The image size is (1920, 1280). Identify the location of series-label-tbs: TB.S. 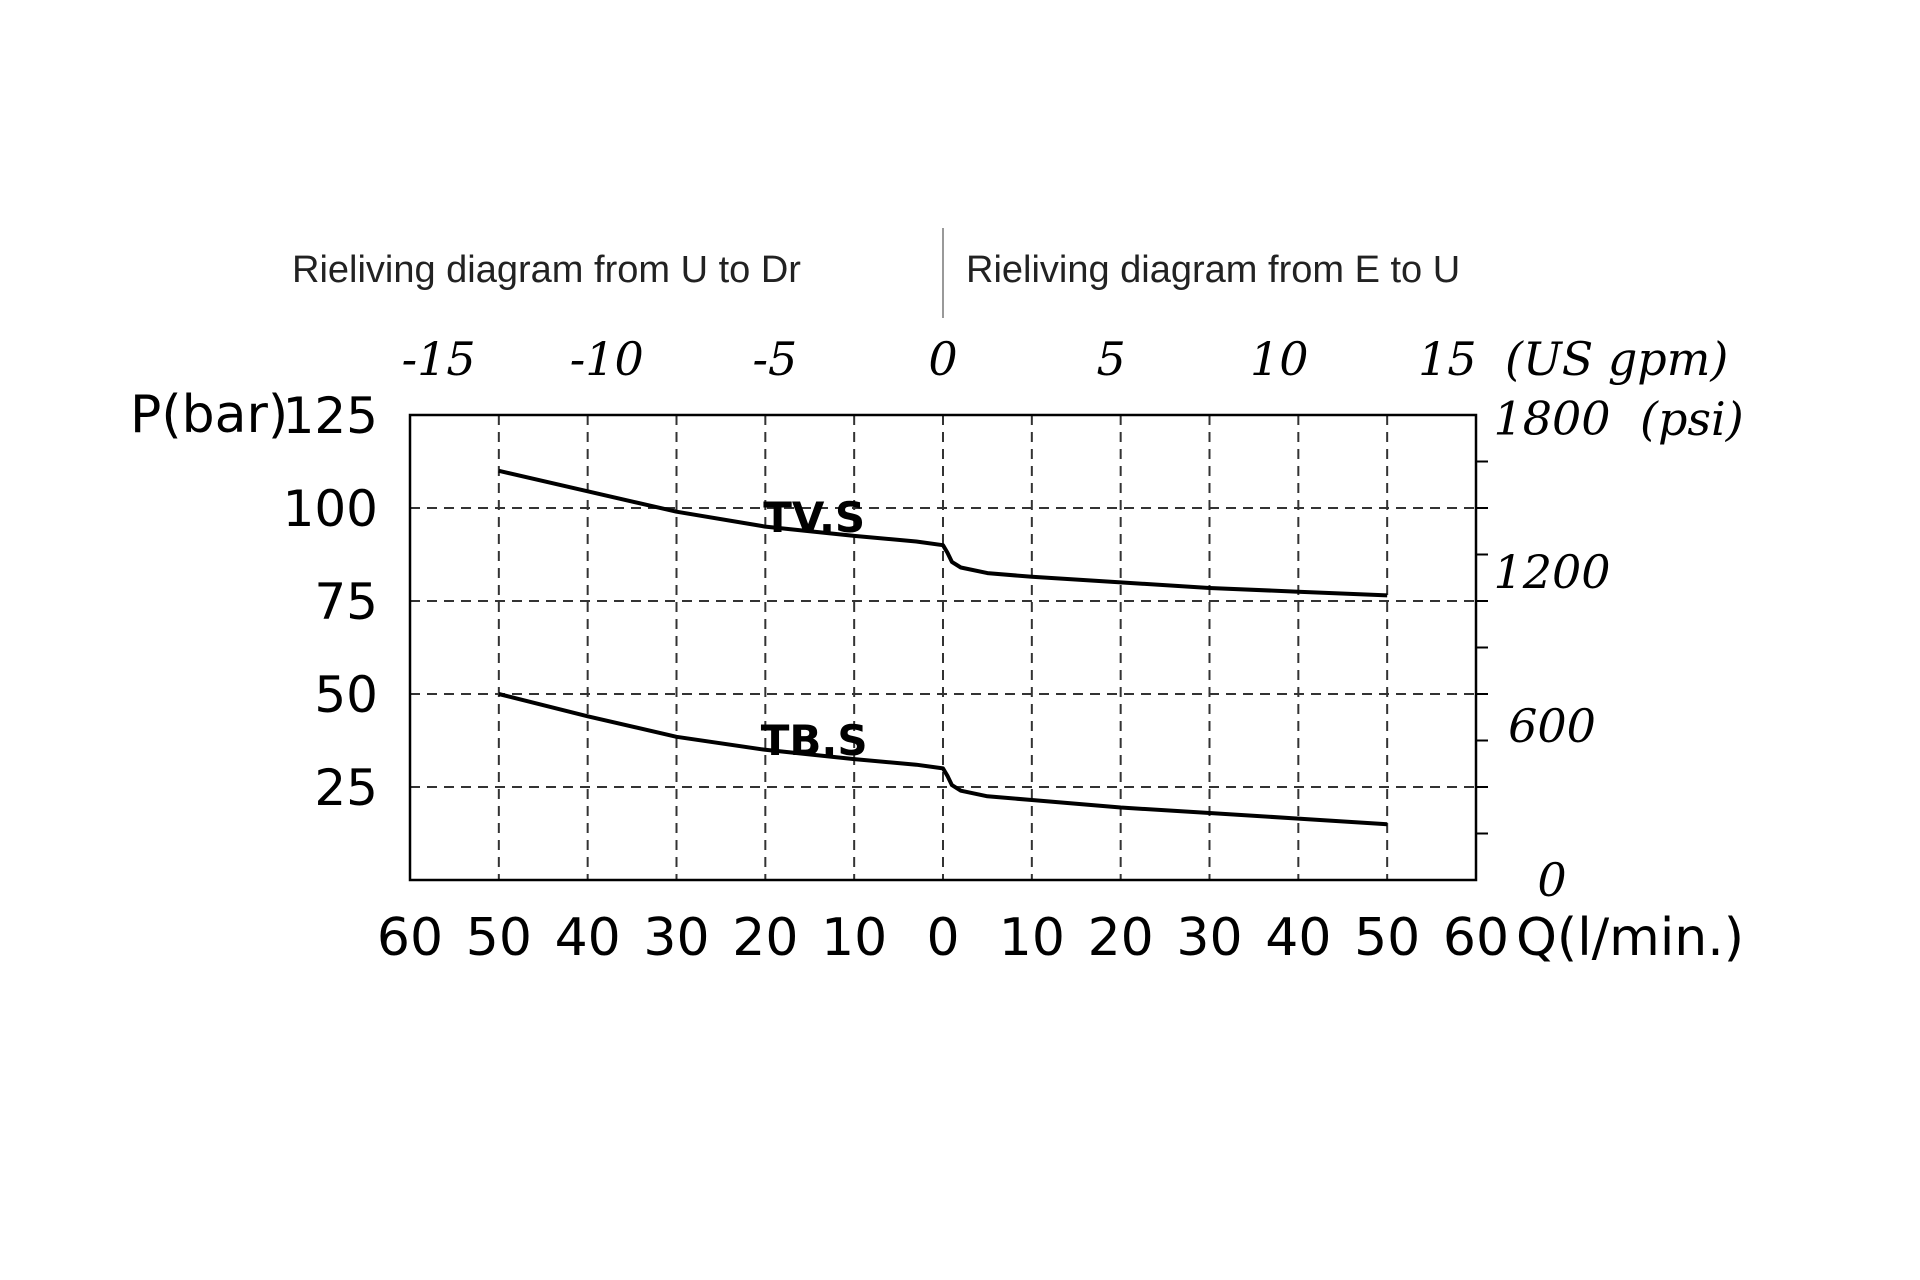
(814, 740).